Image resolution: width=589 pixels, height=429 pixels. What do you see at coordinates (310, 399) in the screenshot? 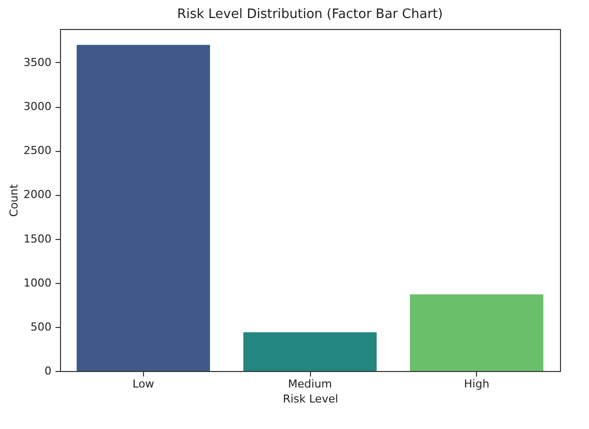
I see `x-axis-title: Risk Level` at bounding box center [310, 399].